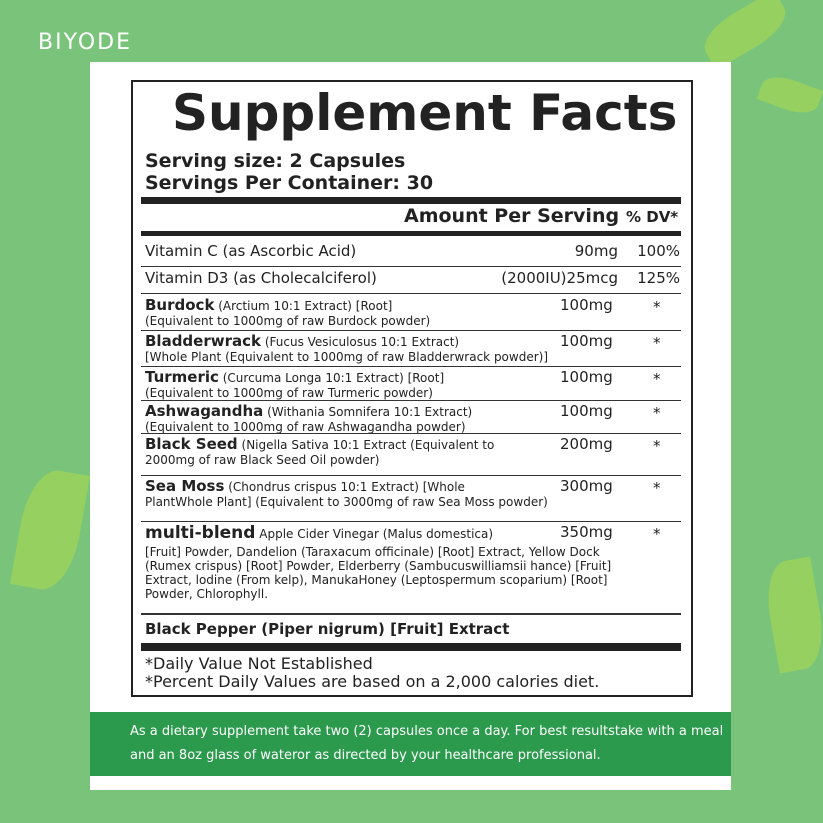 This screenshot has height=823, width=823. What do you see at coordinates (512, 216) in the screenshot?
I see `amount-header: Amount Per Serving` at bounding box center [512, 216].